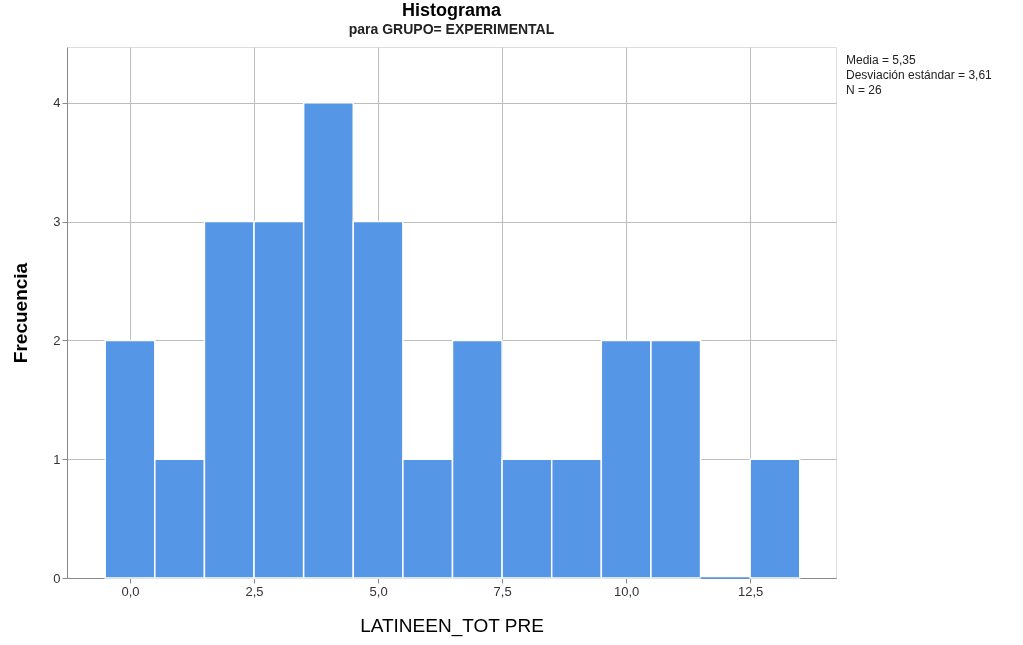 This screenshot has height=645, width=1023. I want to click on y-axis-title: Frecuencia, so click(21, 313).